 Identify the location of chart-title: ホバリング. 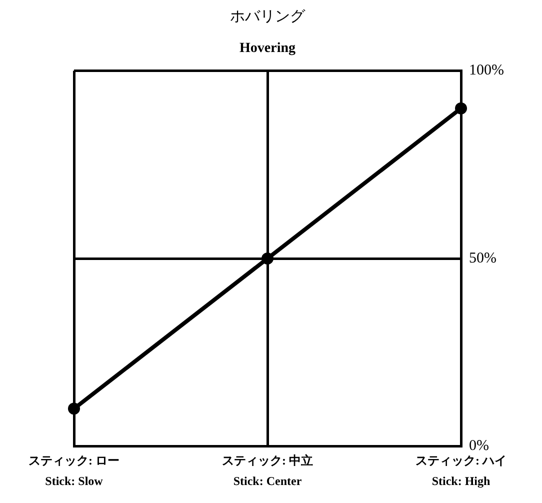
(268, 16).